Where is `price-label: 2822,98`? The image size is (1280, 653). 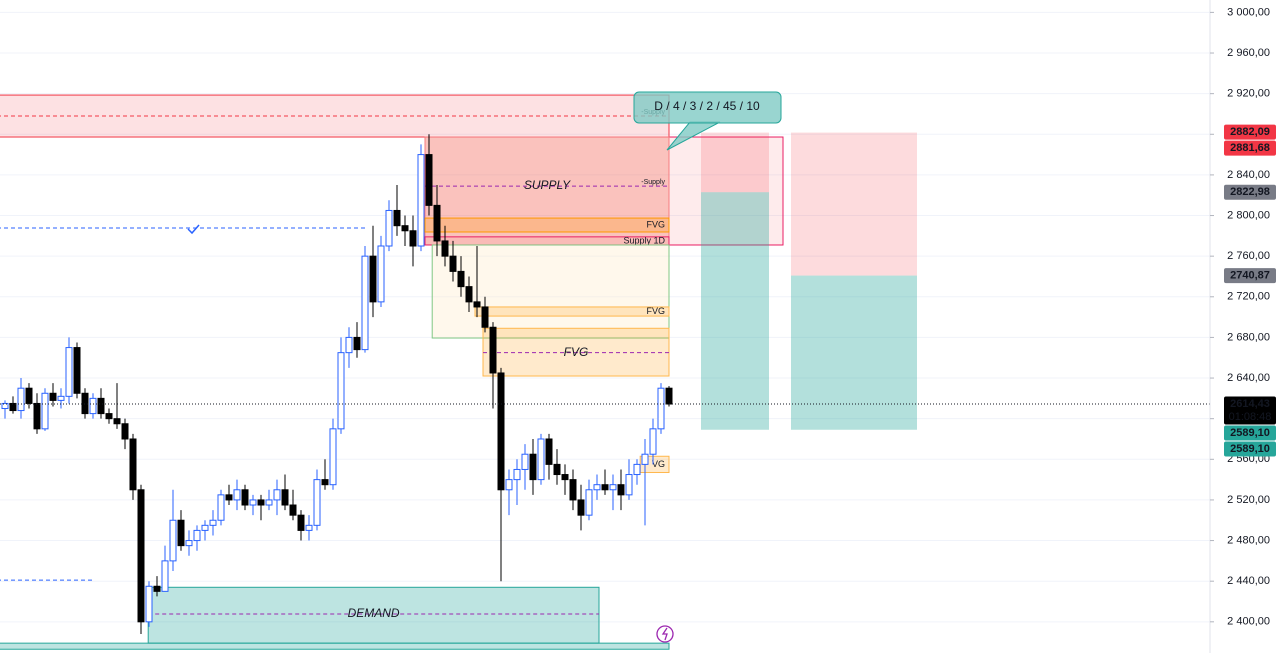 price-label: 2822,98 is located at coordinates (1250, 192).